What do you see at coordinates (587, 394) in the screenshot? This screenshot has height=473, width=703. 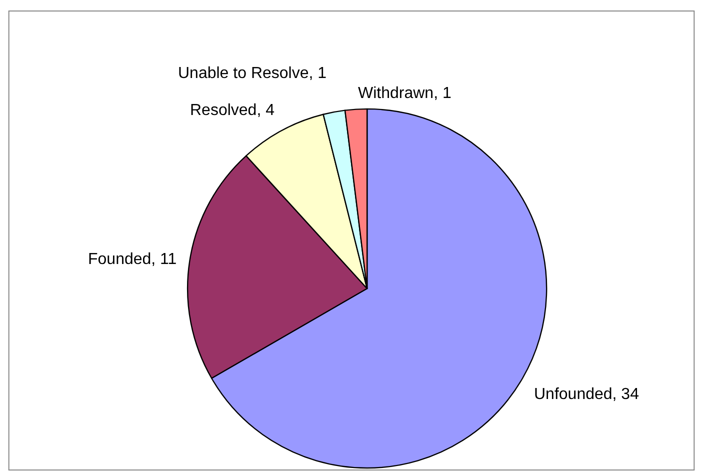 I see `slice-label: Unfounded, 34` at bounding box center [587, 394].